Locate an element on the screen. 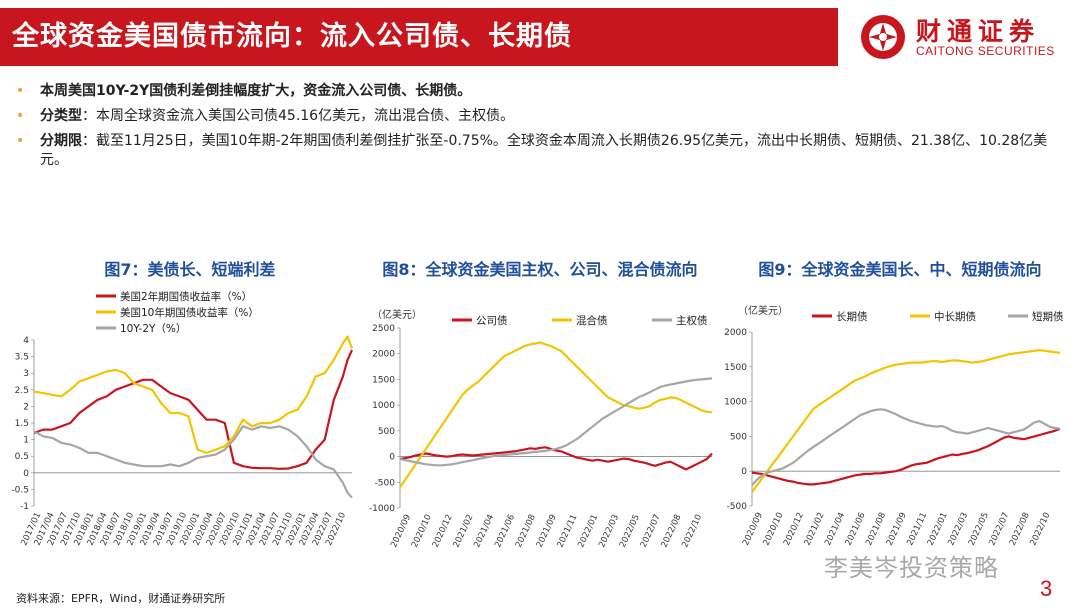  bullet-item: • 分类型：本周全球资金流入美国公司债45.16亿美元，流出混合债、主权债。 is located at coordinates (541, 116).